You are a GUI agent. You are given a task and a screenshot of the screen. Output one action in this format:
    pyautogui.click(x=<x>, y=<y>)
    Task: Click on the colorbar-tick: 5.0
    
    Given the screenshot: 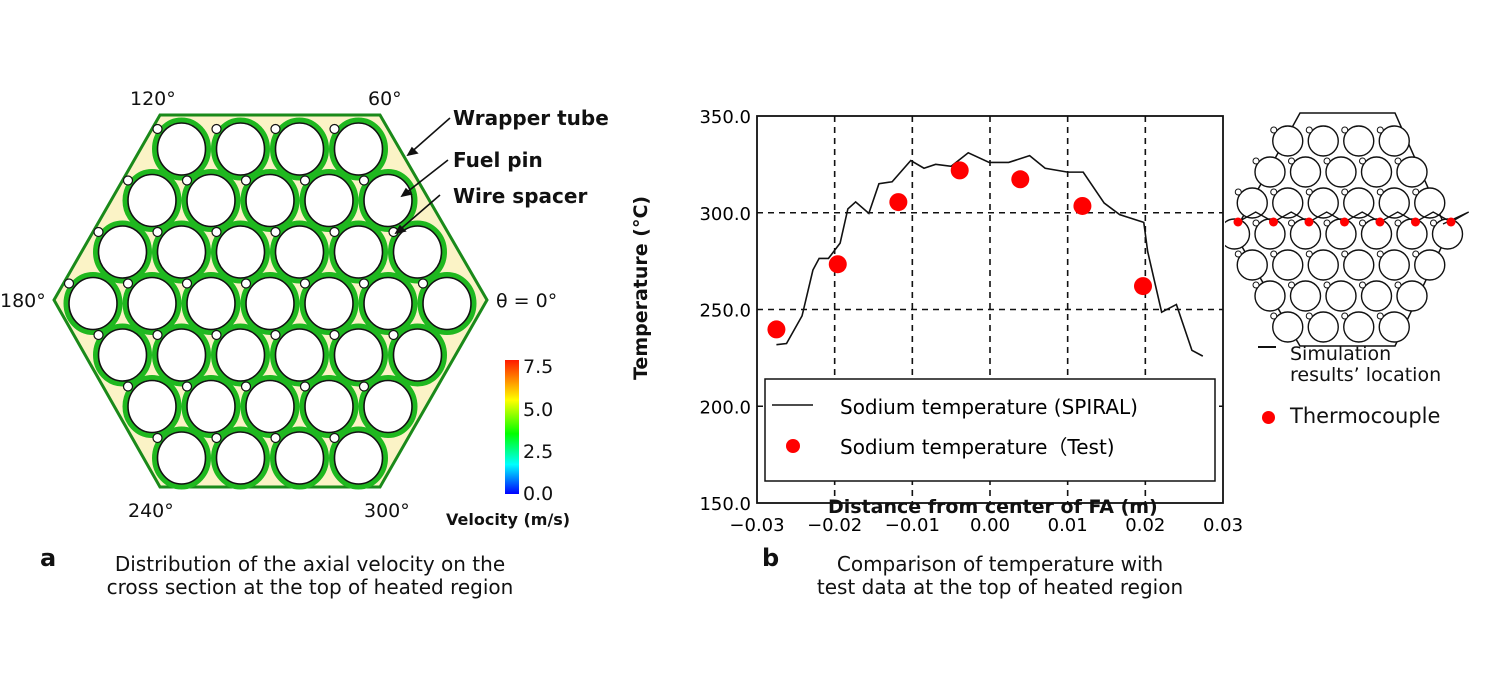 What is the action you would take?
    pyautogui.click(x=538, y=410)
    